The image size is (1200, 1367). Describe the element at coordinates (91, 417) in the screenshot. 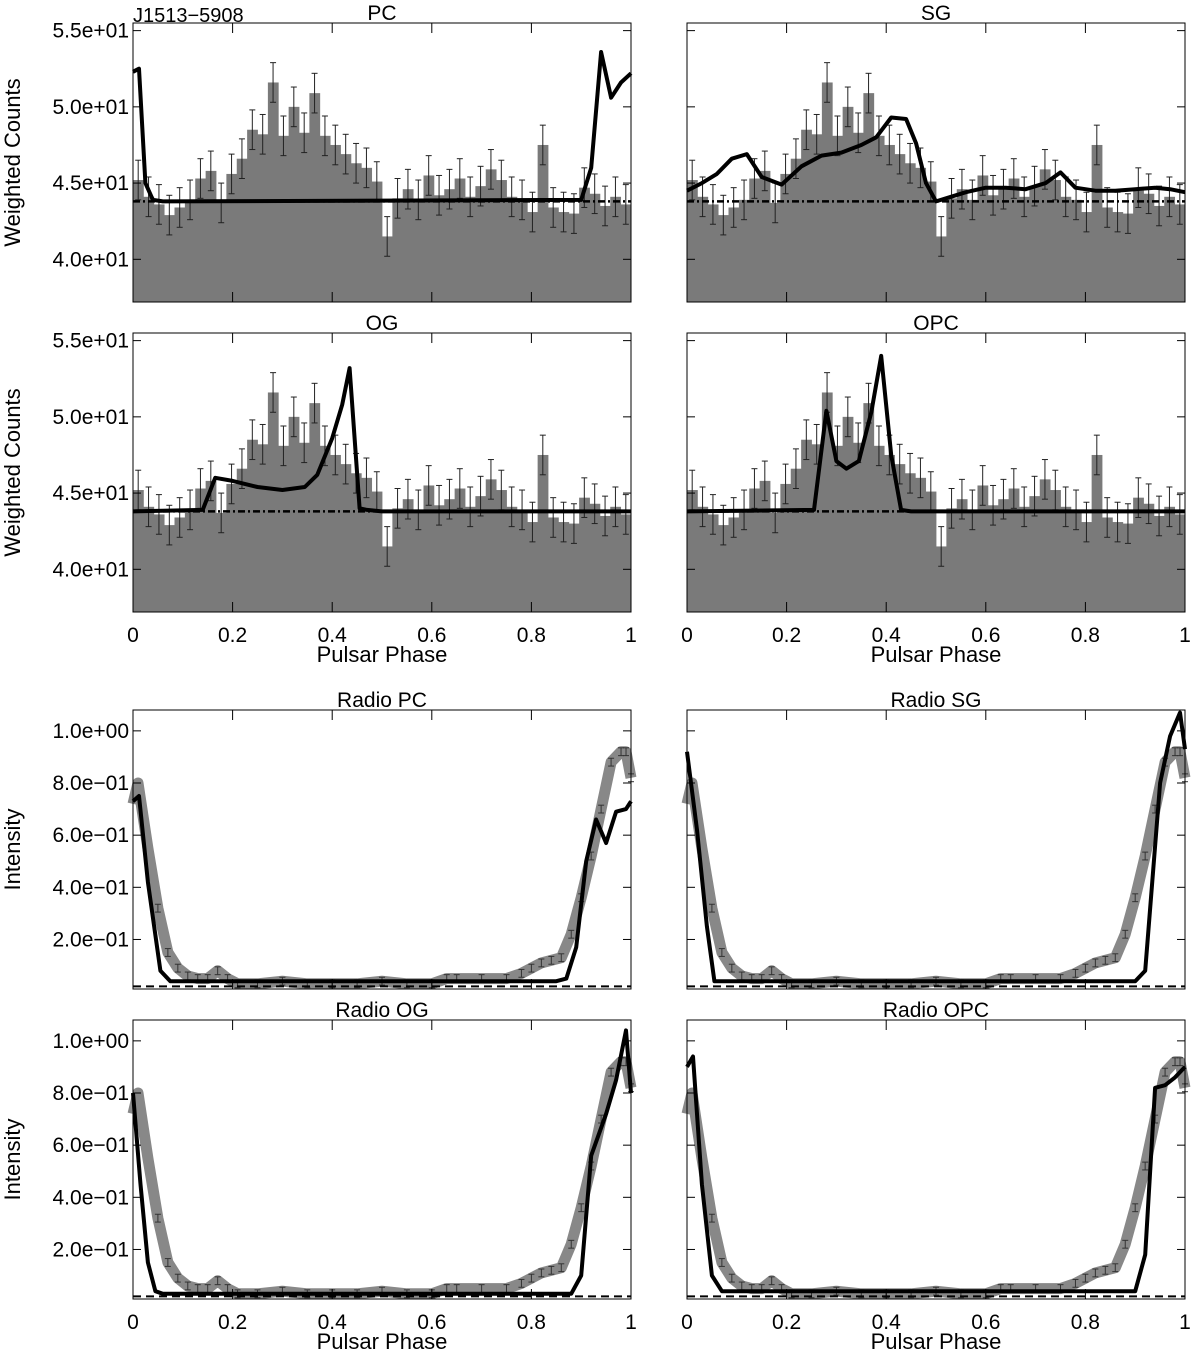

I see `y-tick-label: 5.0e+01` at that location.